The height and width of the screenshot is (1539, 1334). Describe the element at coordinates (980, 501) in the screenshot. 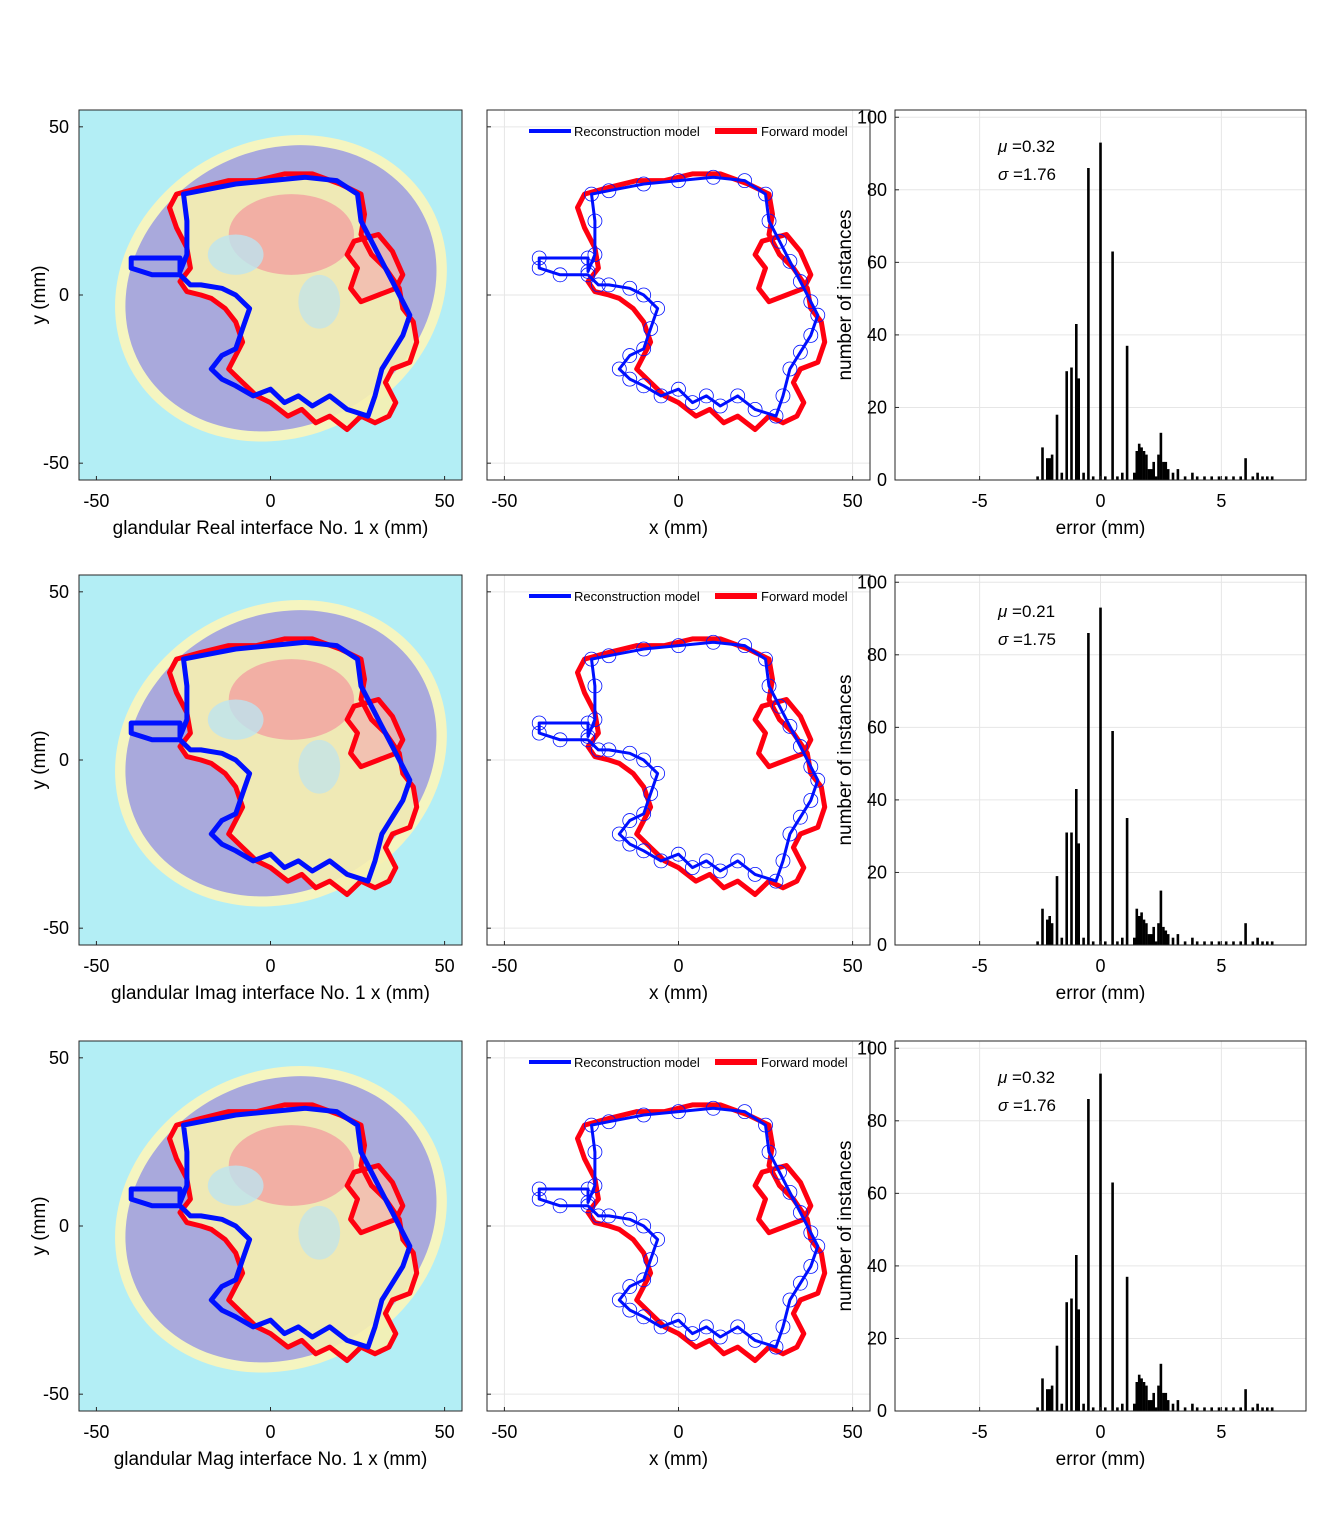

I see `x-tick-label: -5` at that location.